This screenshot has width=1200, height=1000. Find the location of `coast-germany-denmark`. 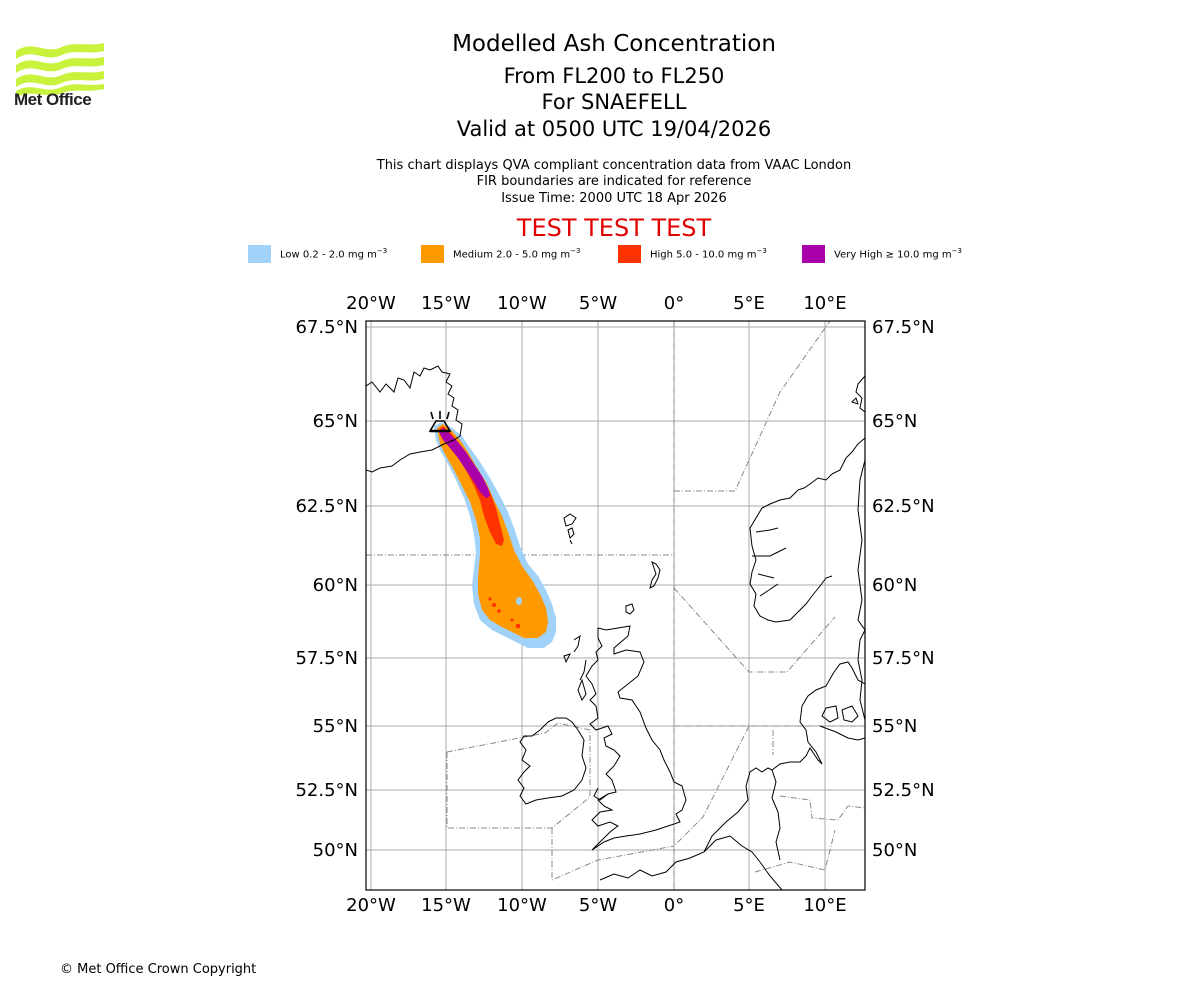

coast-germany-denmark is located at coordinates (818, 716).